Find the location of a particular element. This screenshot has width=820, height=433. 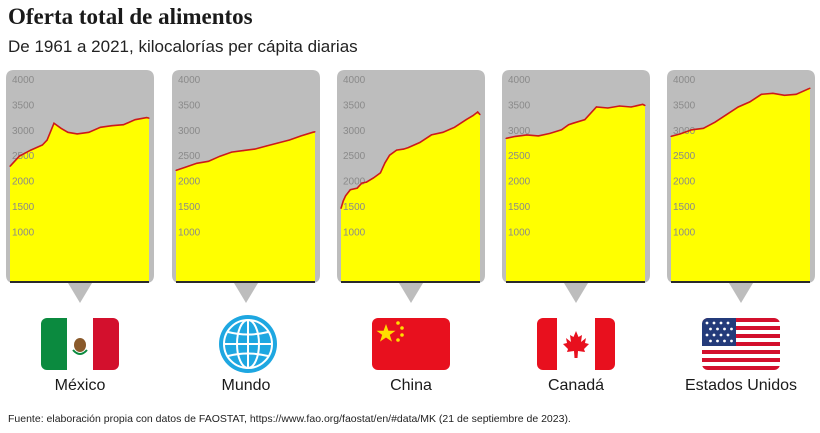

chart-mexico: 1000 1500 2000 2500 3000 3500 4000 is located at coordinates (80, 186).